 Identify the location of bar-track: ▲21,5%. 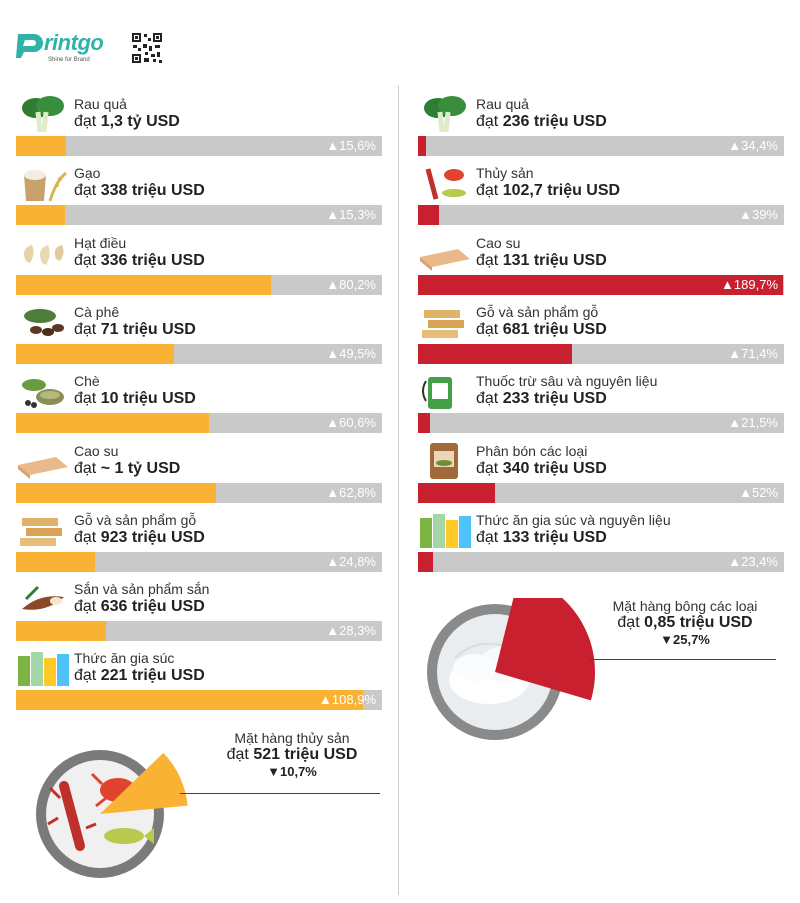
(601, 423).